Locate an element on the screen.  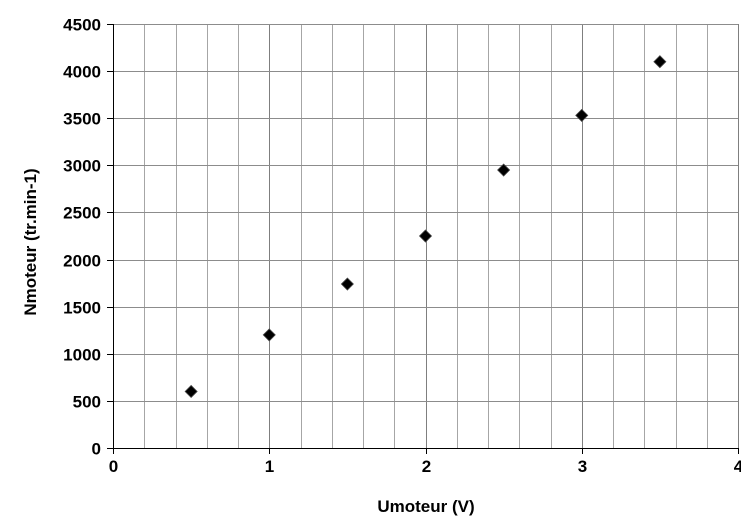
y-tick-label: 500 is located at coordinates (87, 402).